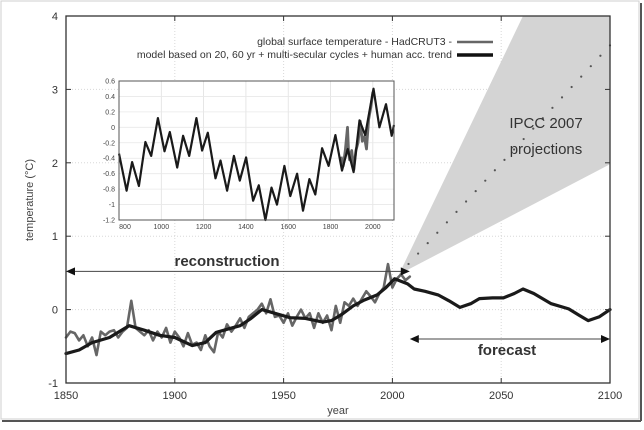 The image size is (644, 430). What do you see at coordinates (331, 227) in the screenshot?
I see `inset-x-tick-label: 1800` at bounding box center [331, 227].